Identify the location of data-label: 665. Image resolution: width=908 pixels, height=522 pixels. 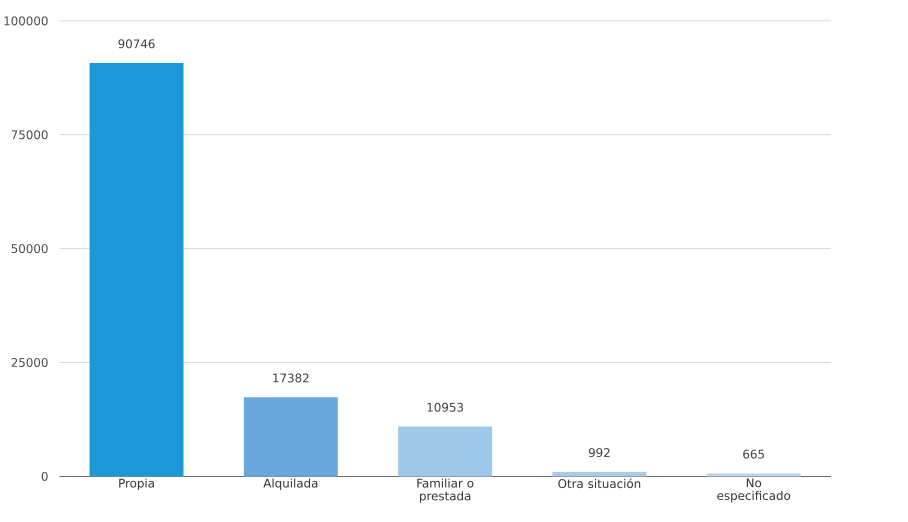
(753, 454).